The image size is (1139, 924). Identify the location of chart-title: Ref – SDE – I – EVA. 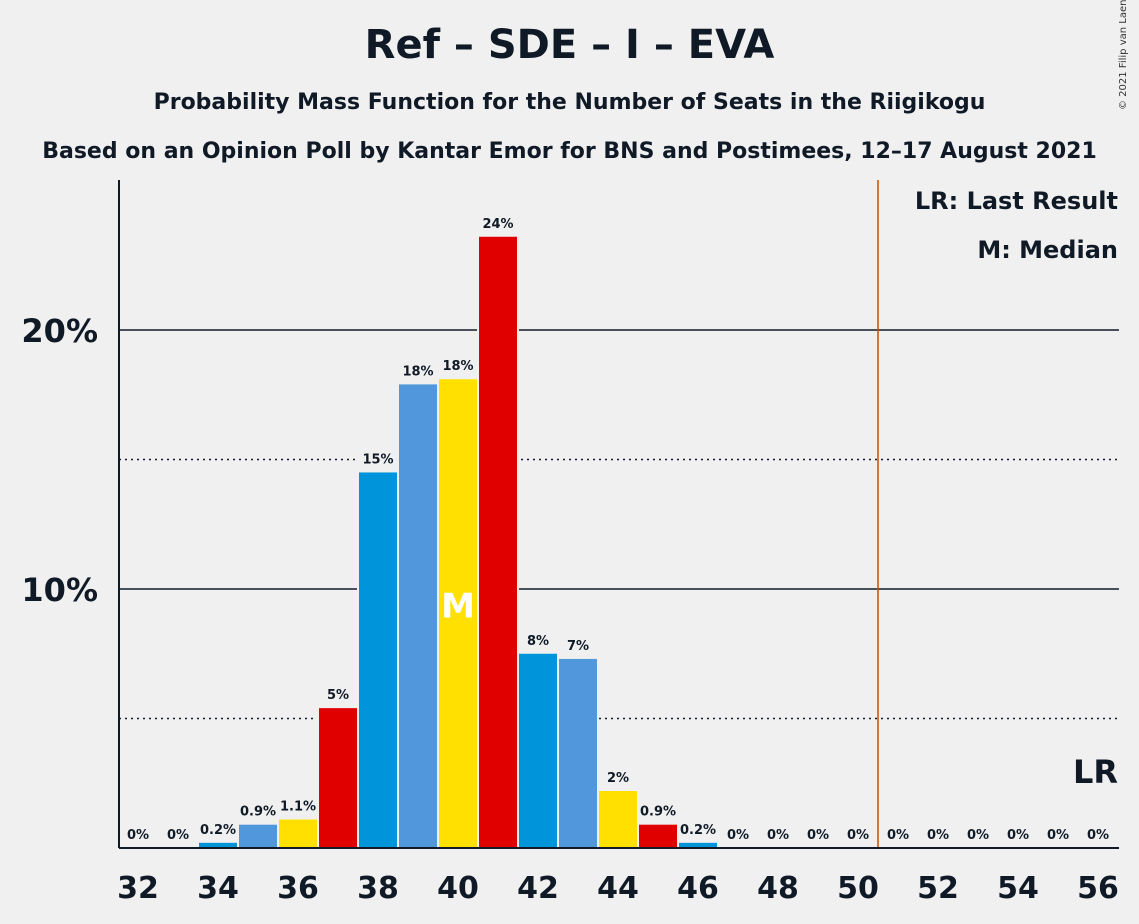
(569, 45).